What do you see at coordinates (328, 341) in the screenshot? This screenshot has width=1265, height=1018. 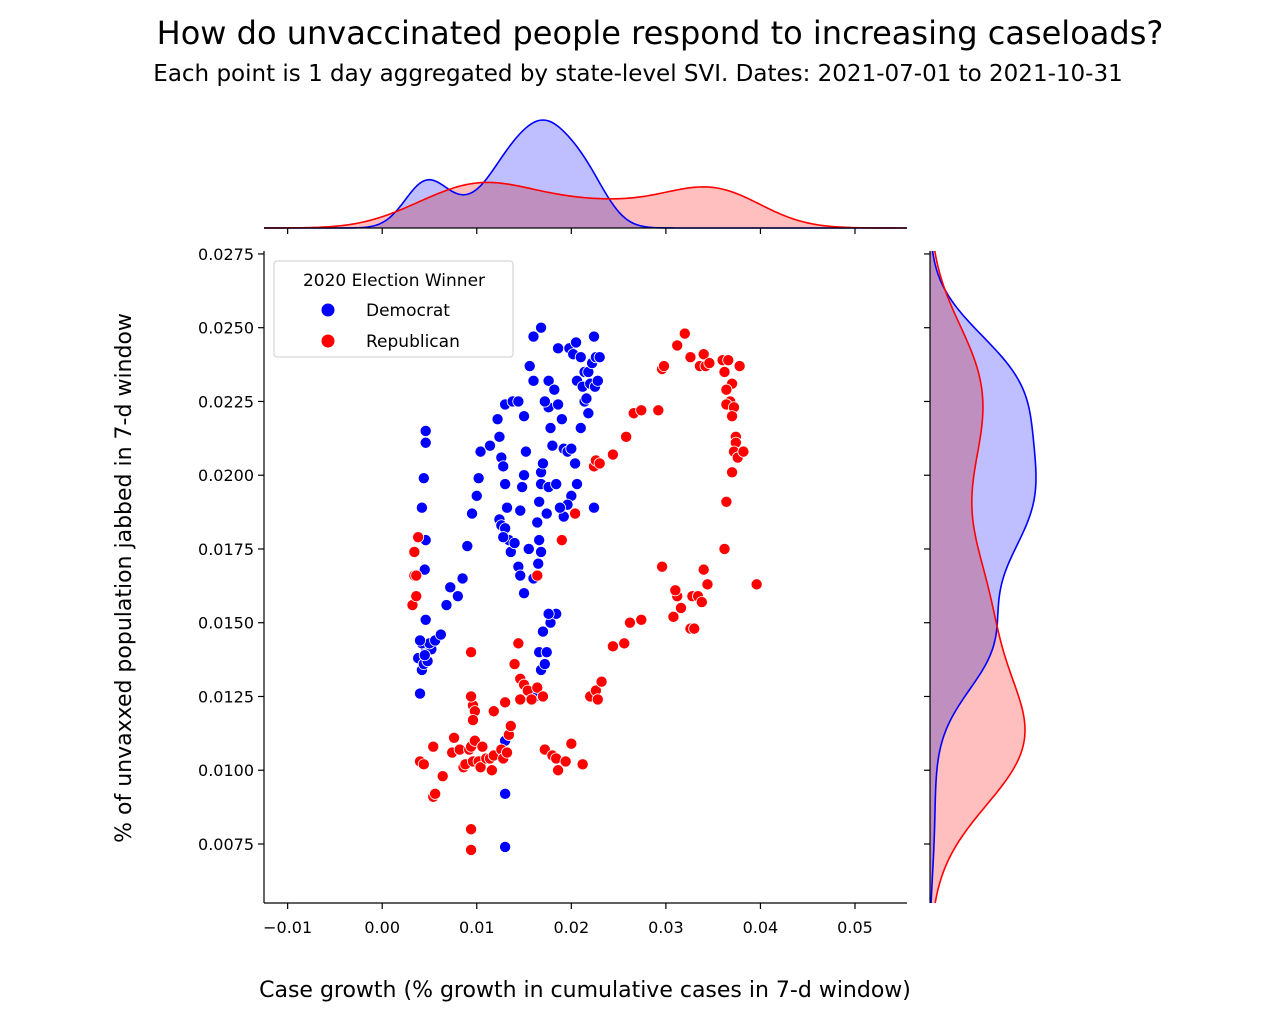 I see `legend-marker-republican` at bounding box center [328, 341].